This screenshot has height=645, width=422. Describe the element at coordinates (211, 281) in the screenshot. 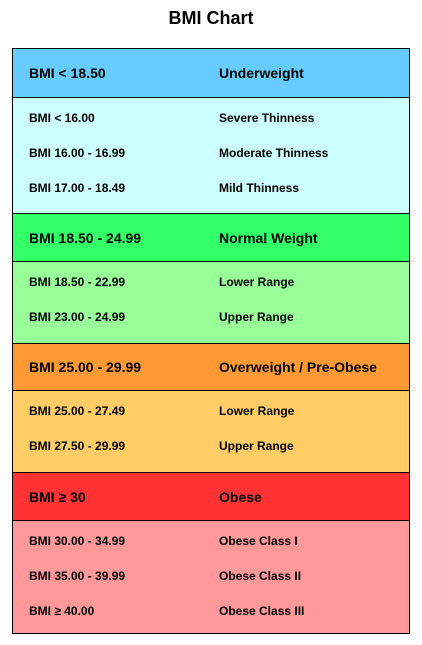

I see `table-row: BMI 18.50 - 22.99 Lower Range` at that location.